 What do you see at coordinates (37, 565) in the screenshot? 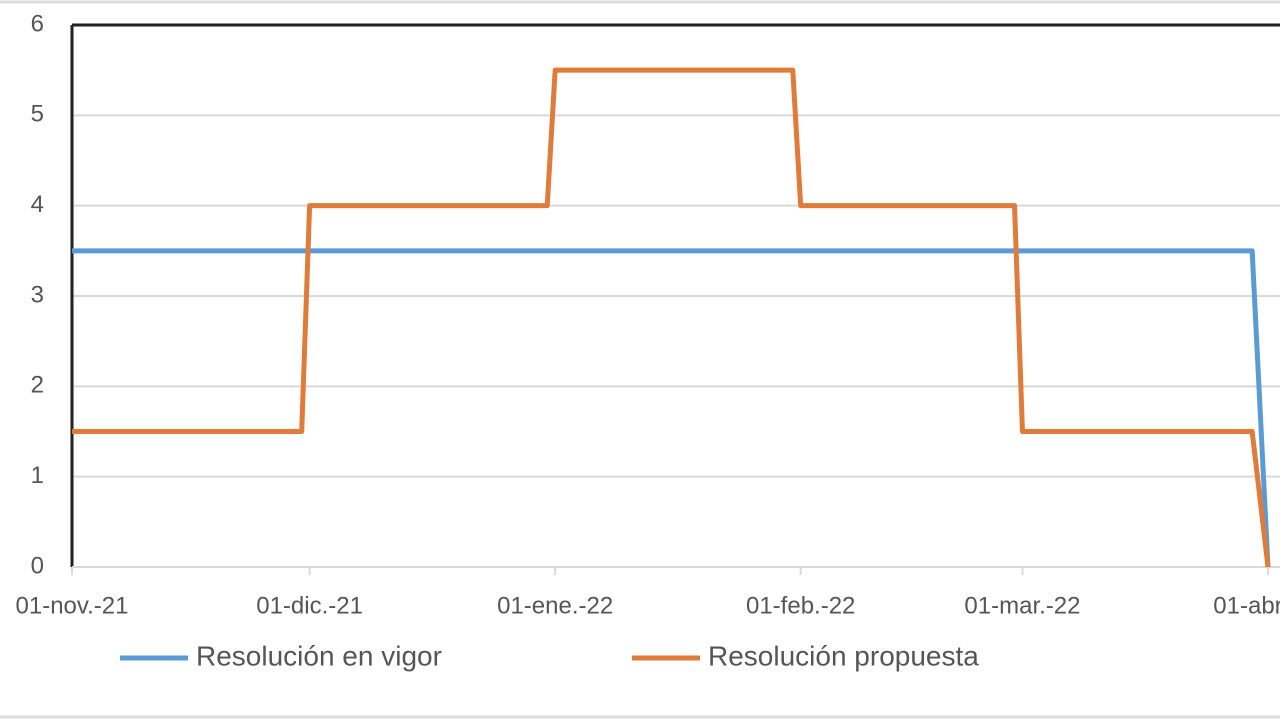
I see `y-tick-label: 0` at bounding box center [37, 565].